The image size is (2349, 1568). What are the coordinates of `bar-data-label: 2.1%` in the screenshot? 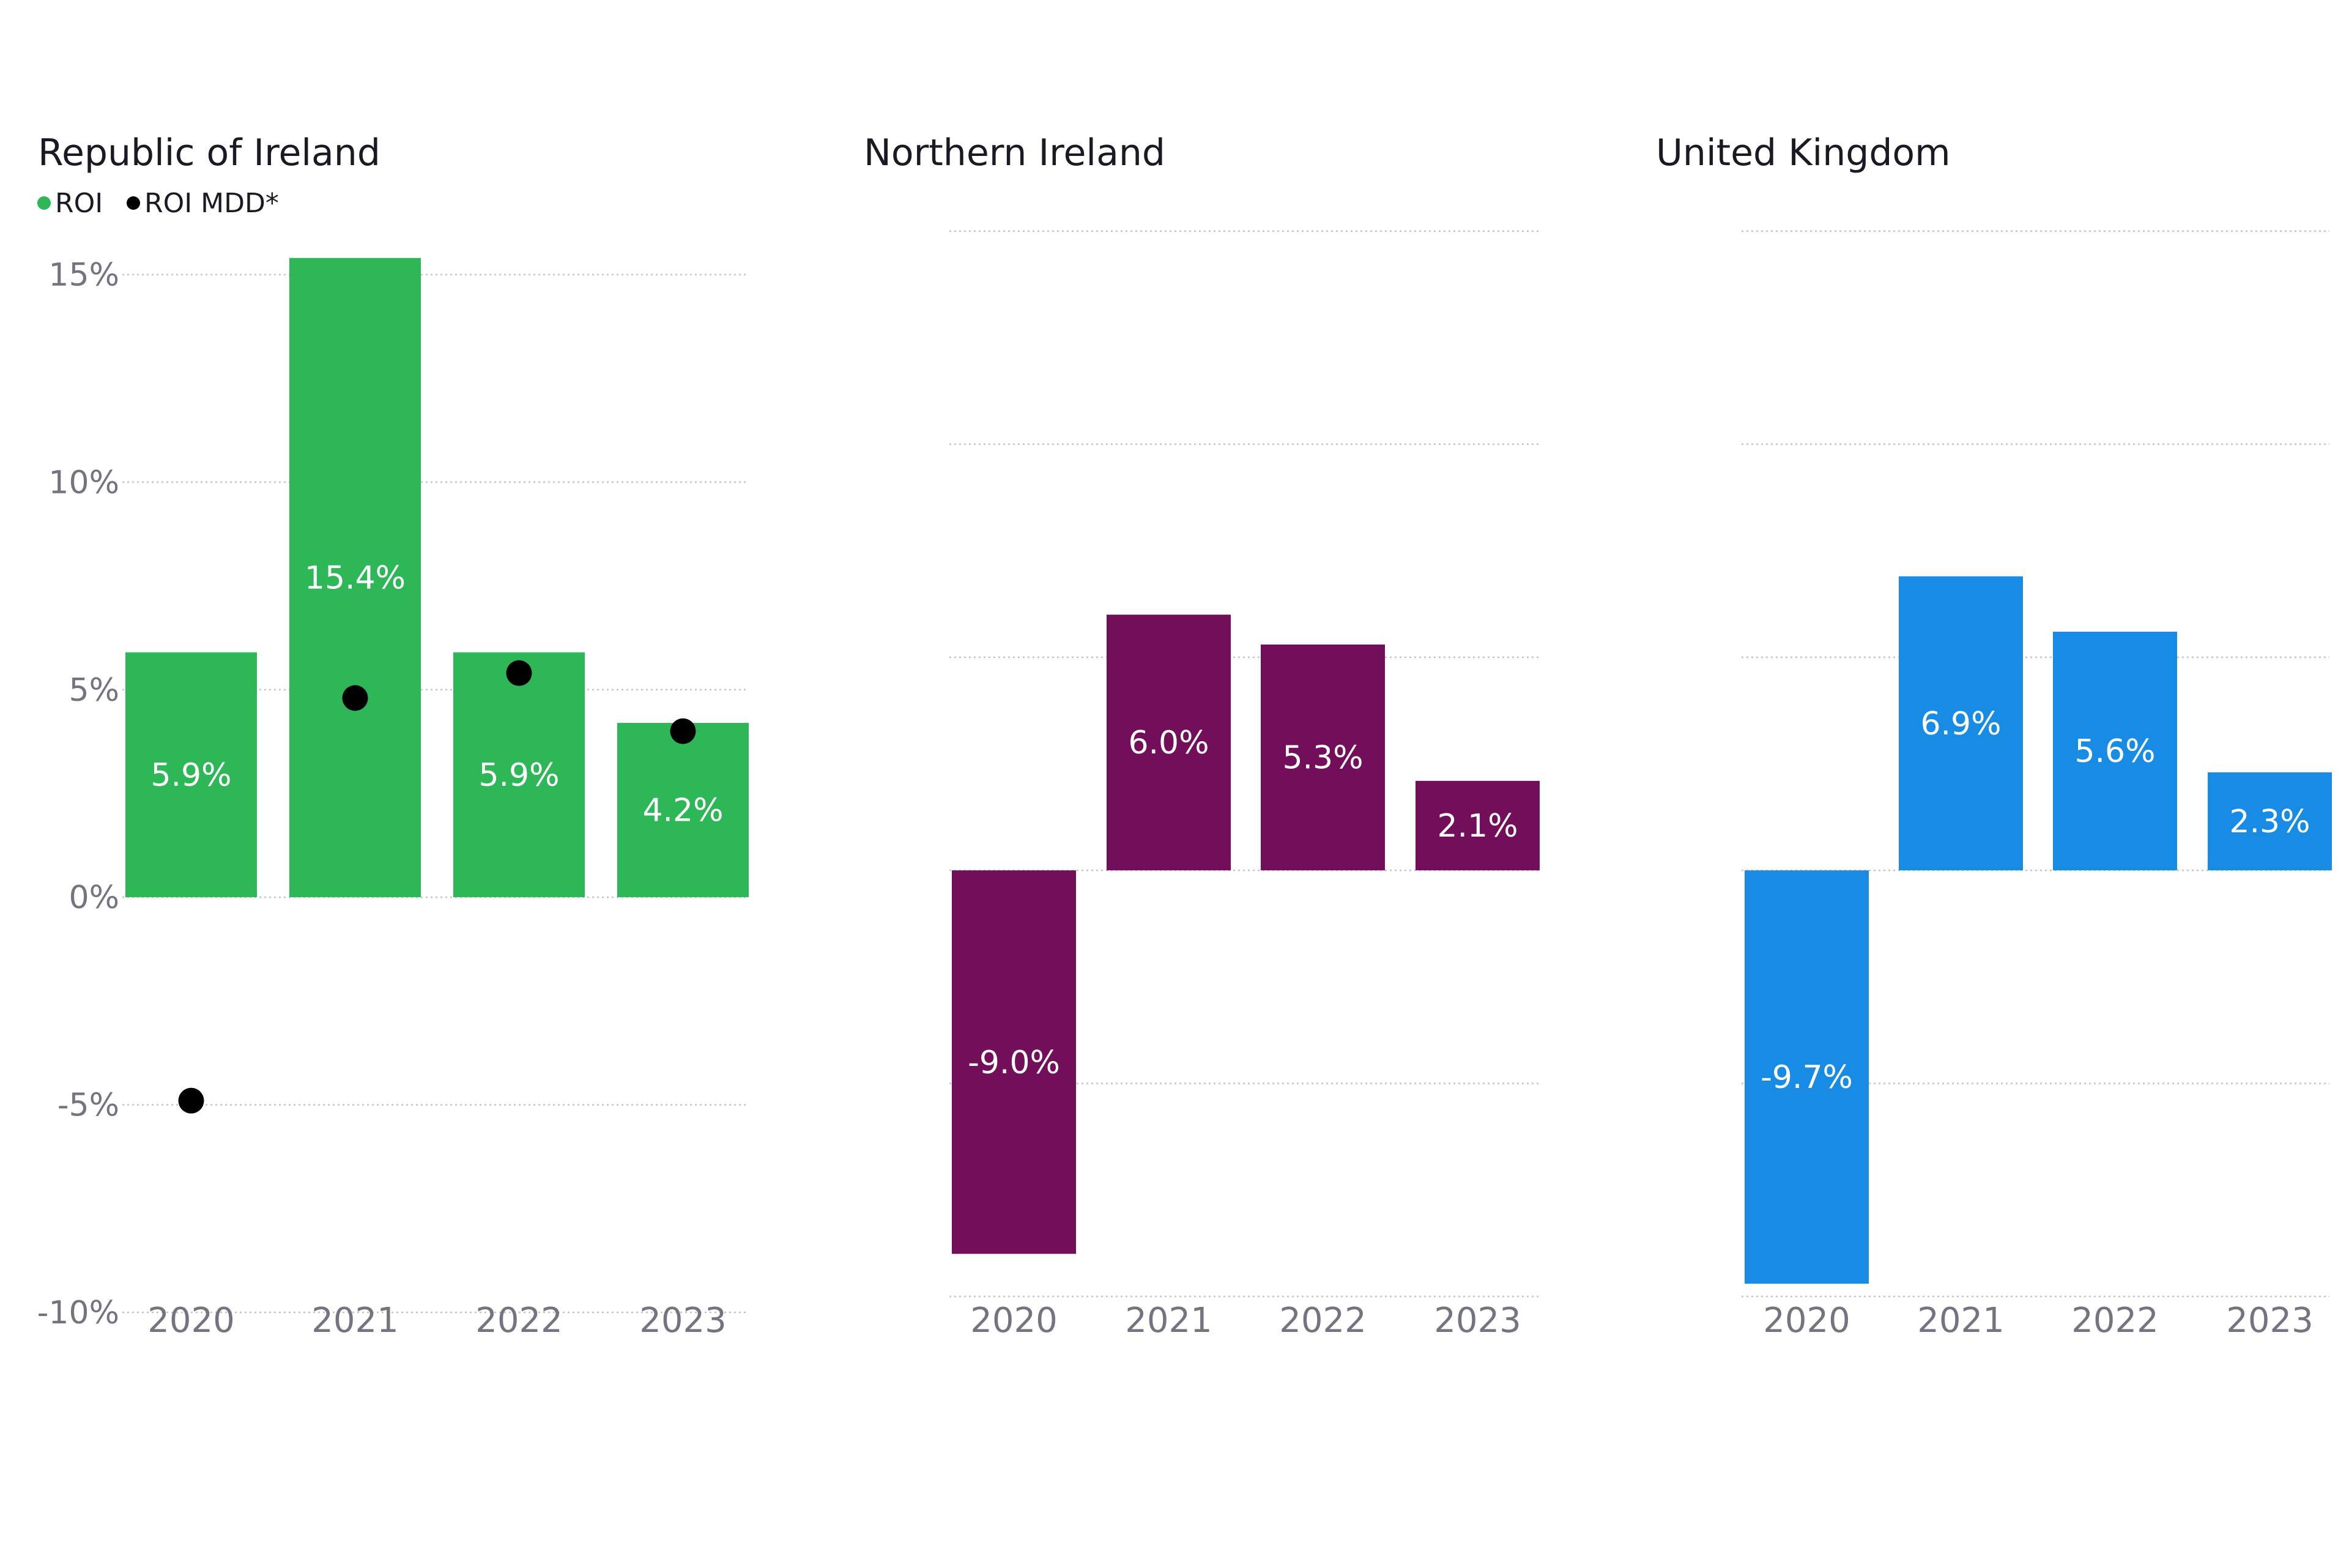 It's located at (1477, 826).